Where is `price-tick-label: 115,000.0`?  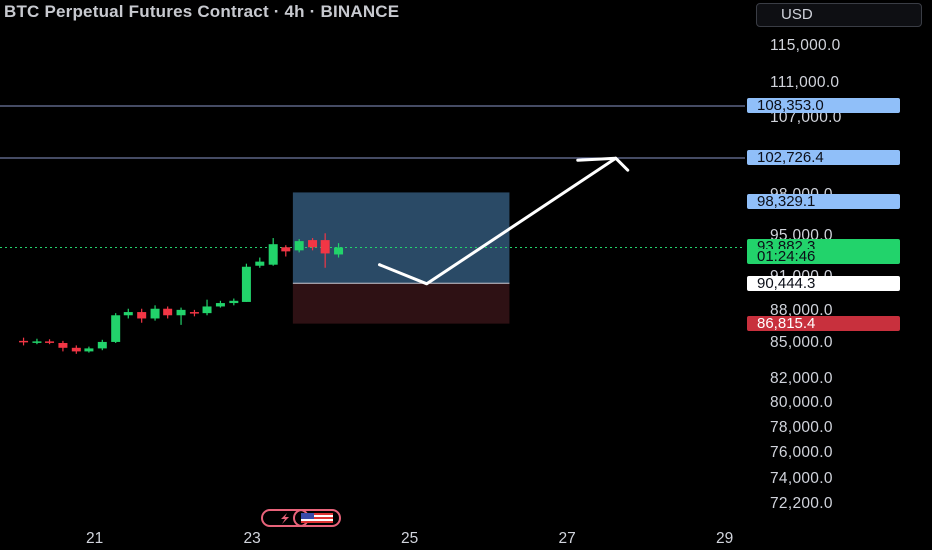
price-tick-label: 115,000.0 is located at coordinates (805, 45).